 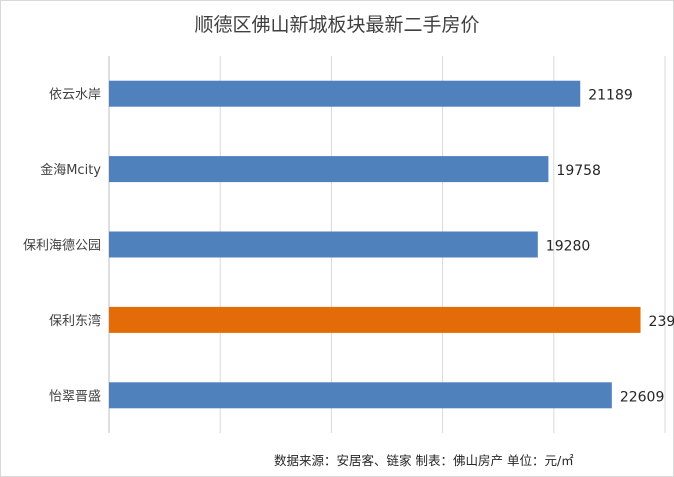 I want to click on data-label: 22609, so click(x=642, y=397).